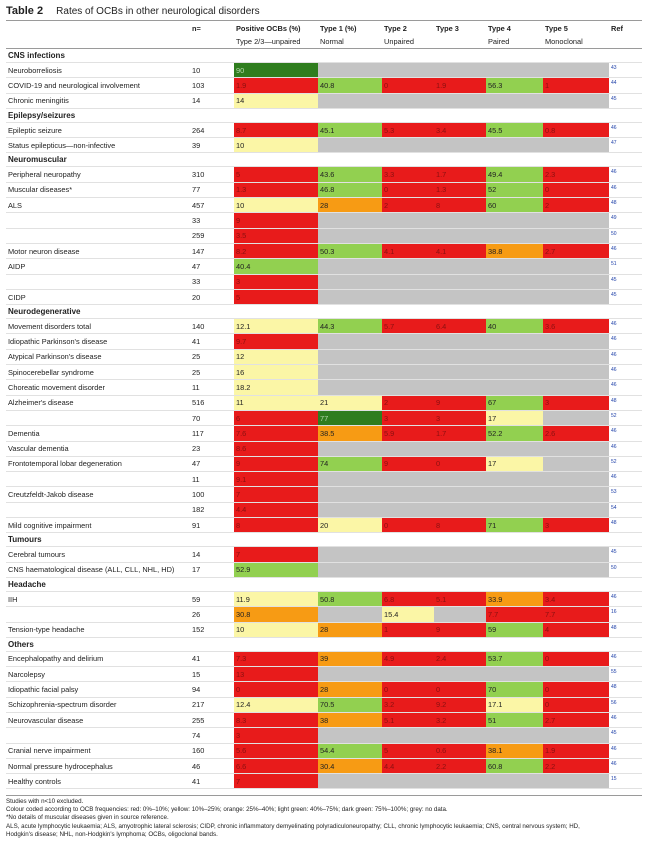 This screenshot has width=648, height=851. Describe the element at coordinates (625, 510) in the screenshot. I see `reference-link: 54` at that location.